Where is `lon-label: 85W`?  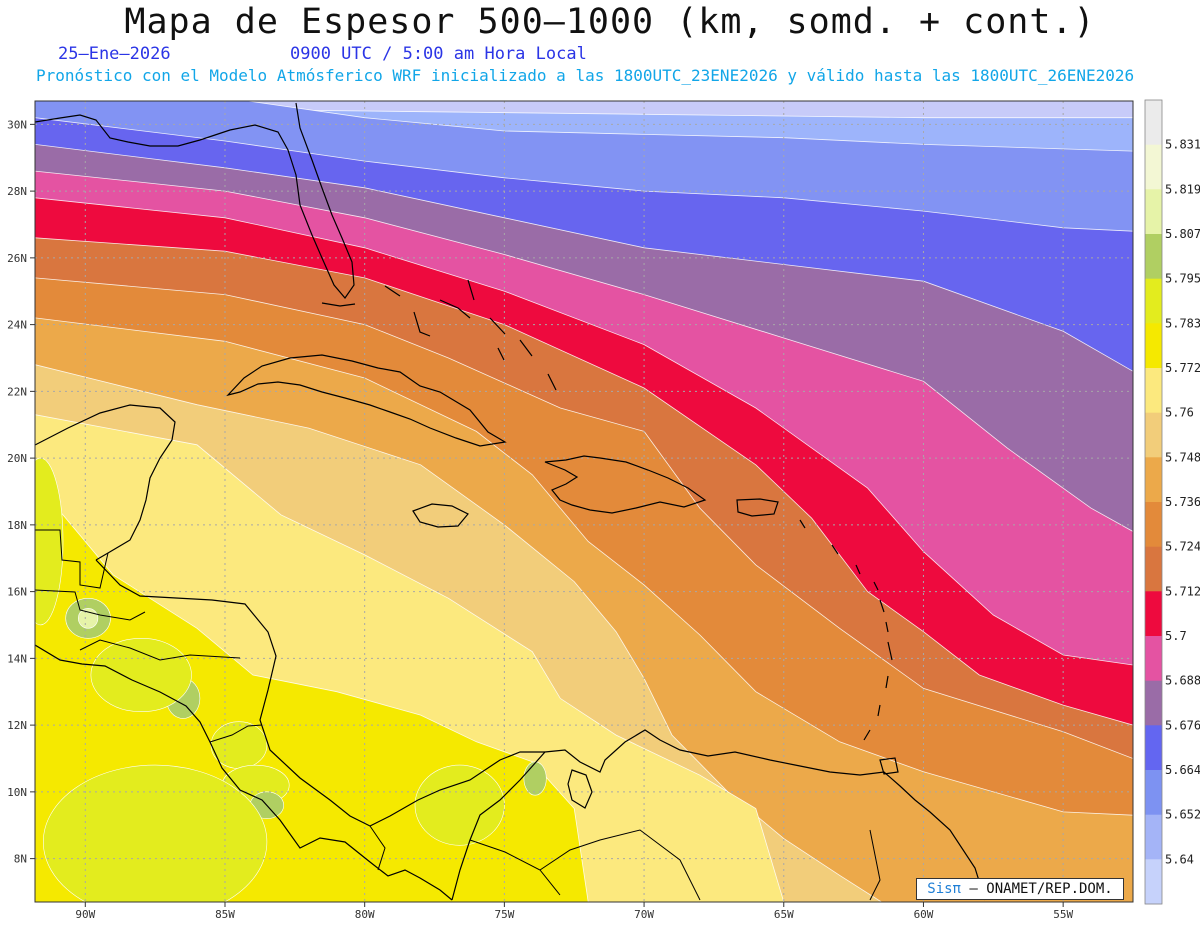 lon-label: 85W is located at coordinates (225, 914).